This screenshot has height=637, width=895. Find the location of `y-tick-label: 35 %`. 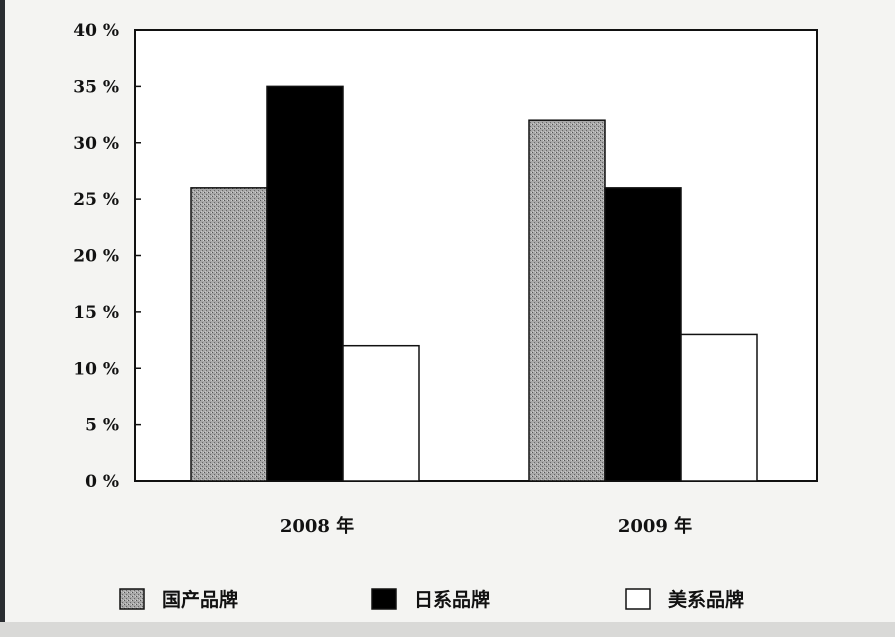

y-tick-label: 35 % is located at coordinates (96, 87).